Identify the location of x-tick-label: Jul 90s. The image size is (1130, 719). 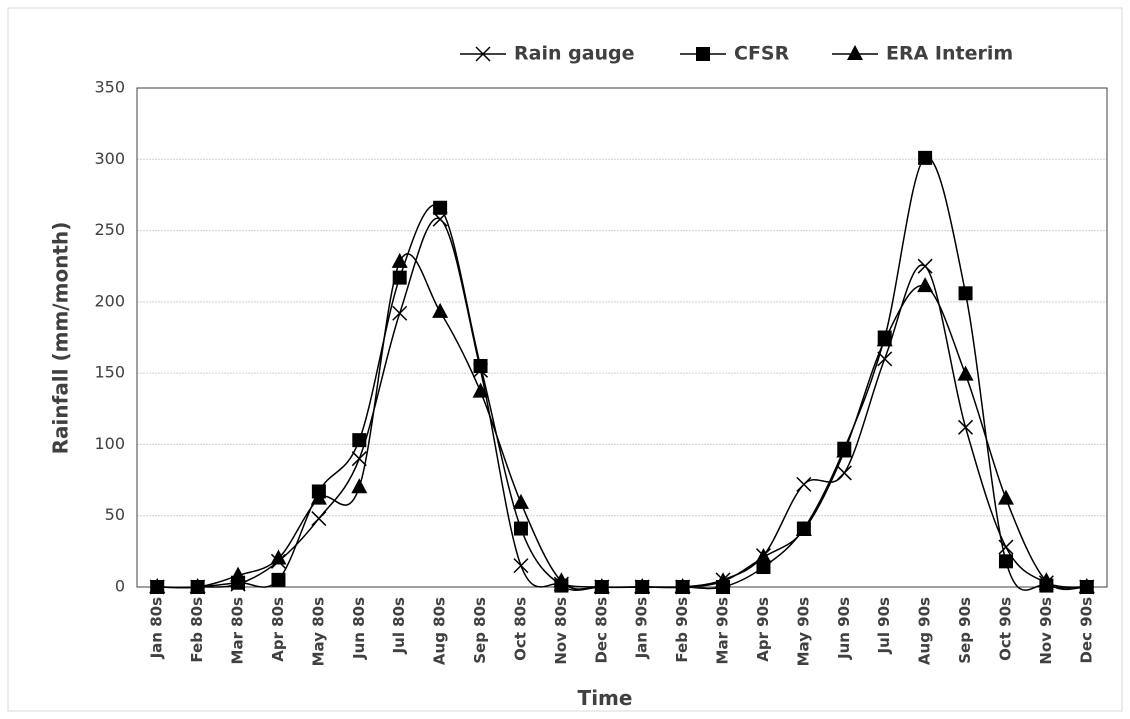
(884, 625).